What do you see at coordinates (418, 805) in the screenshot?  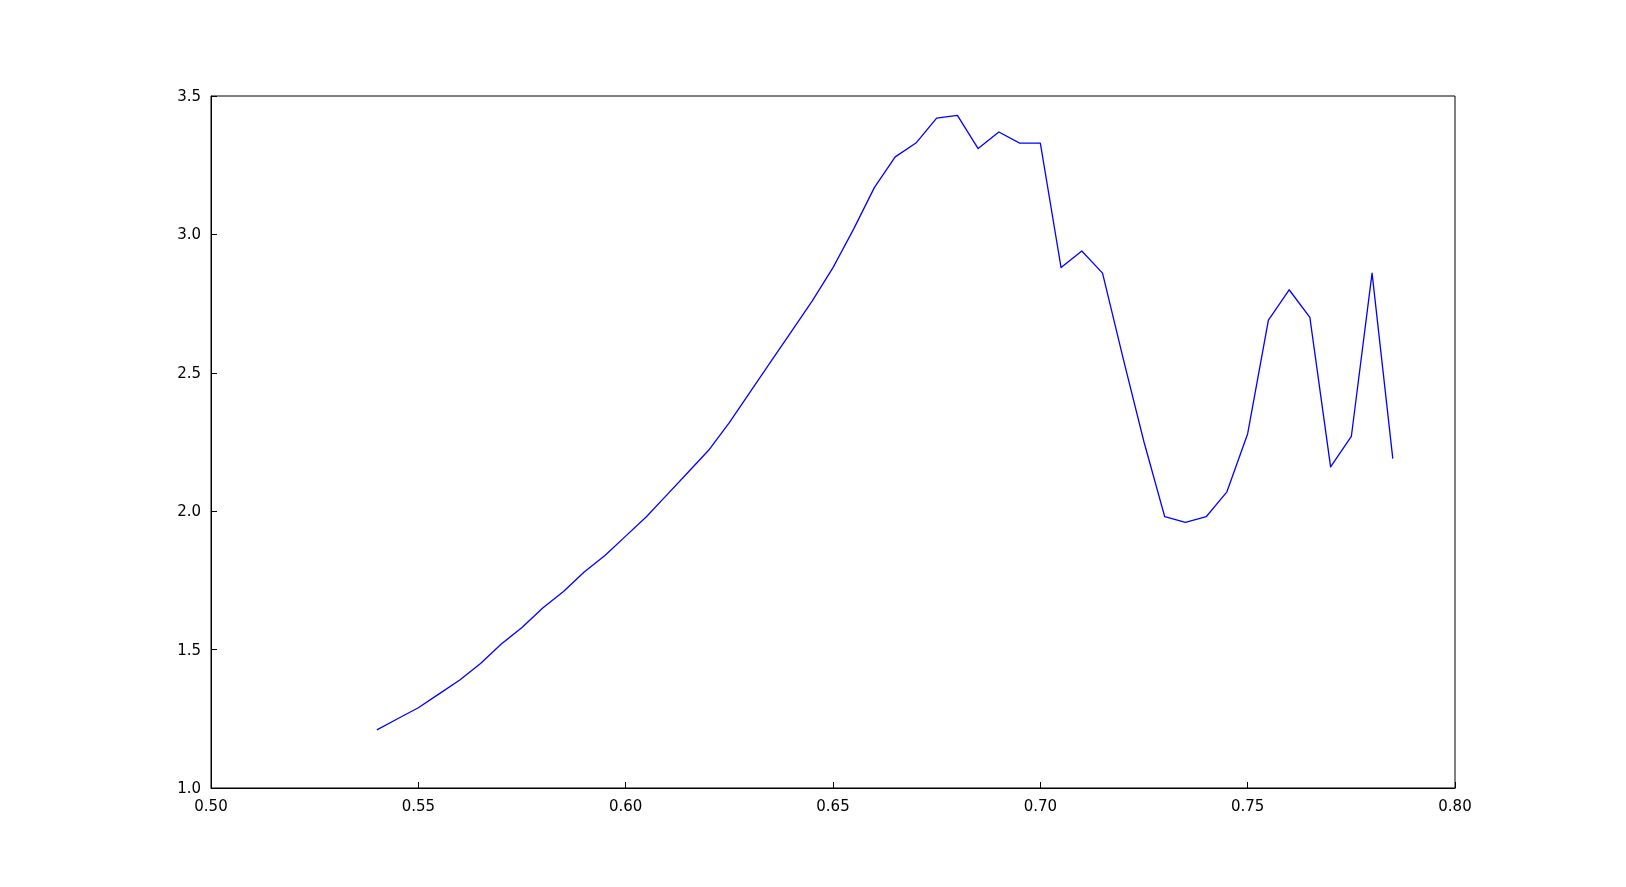 I see `x-tick-label: 0.55` at bounding box center [418, 805].